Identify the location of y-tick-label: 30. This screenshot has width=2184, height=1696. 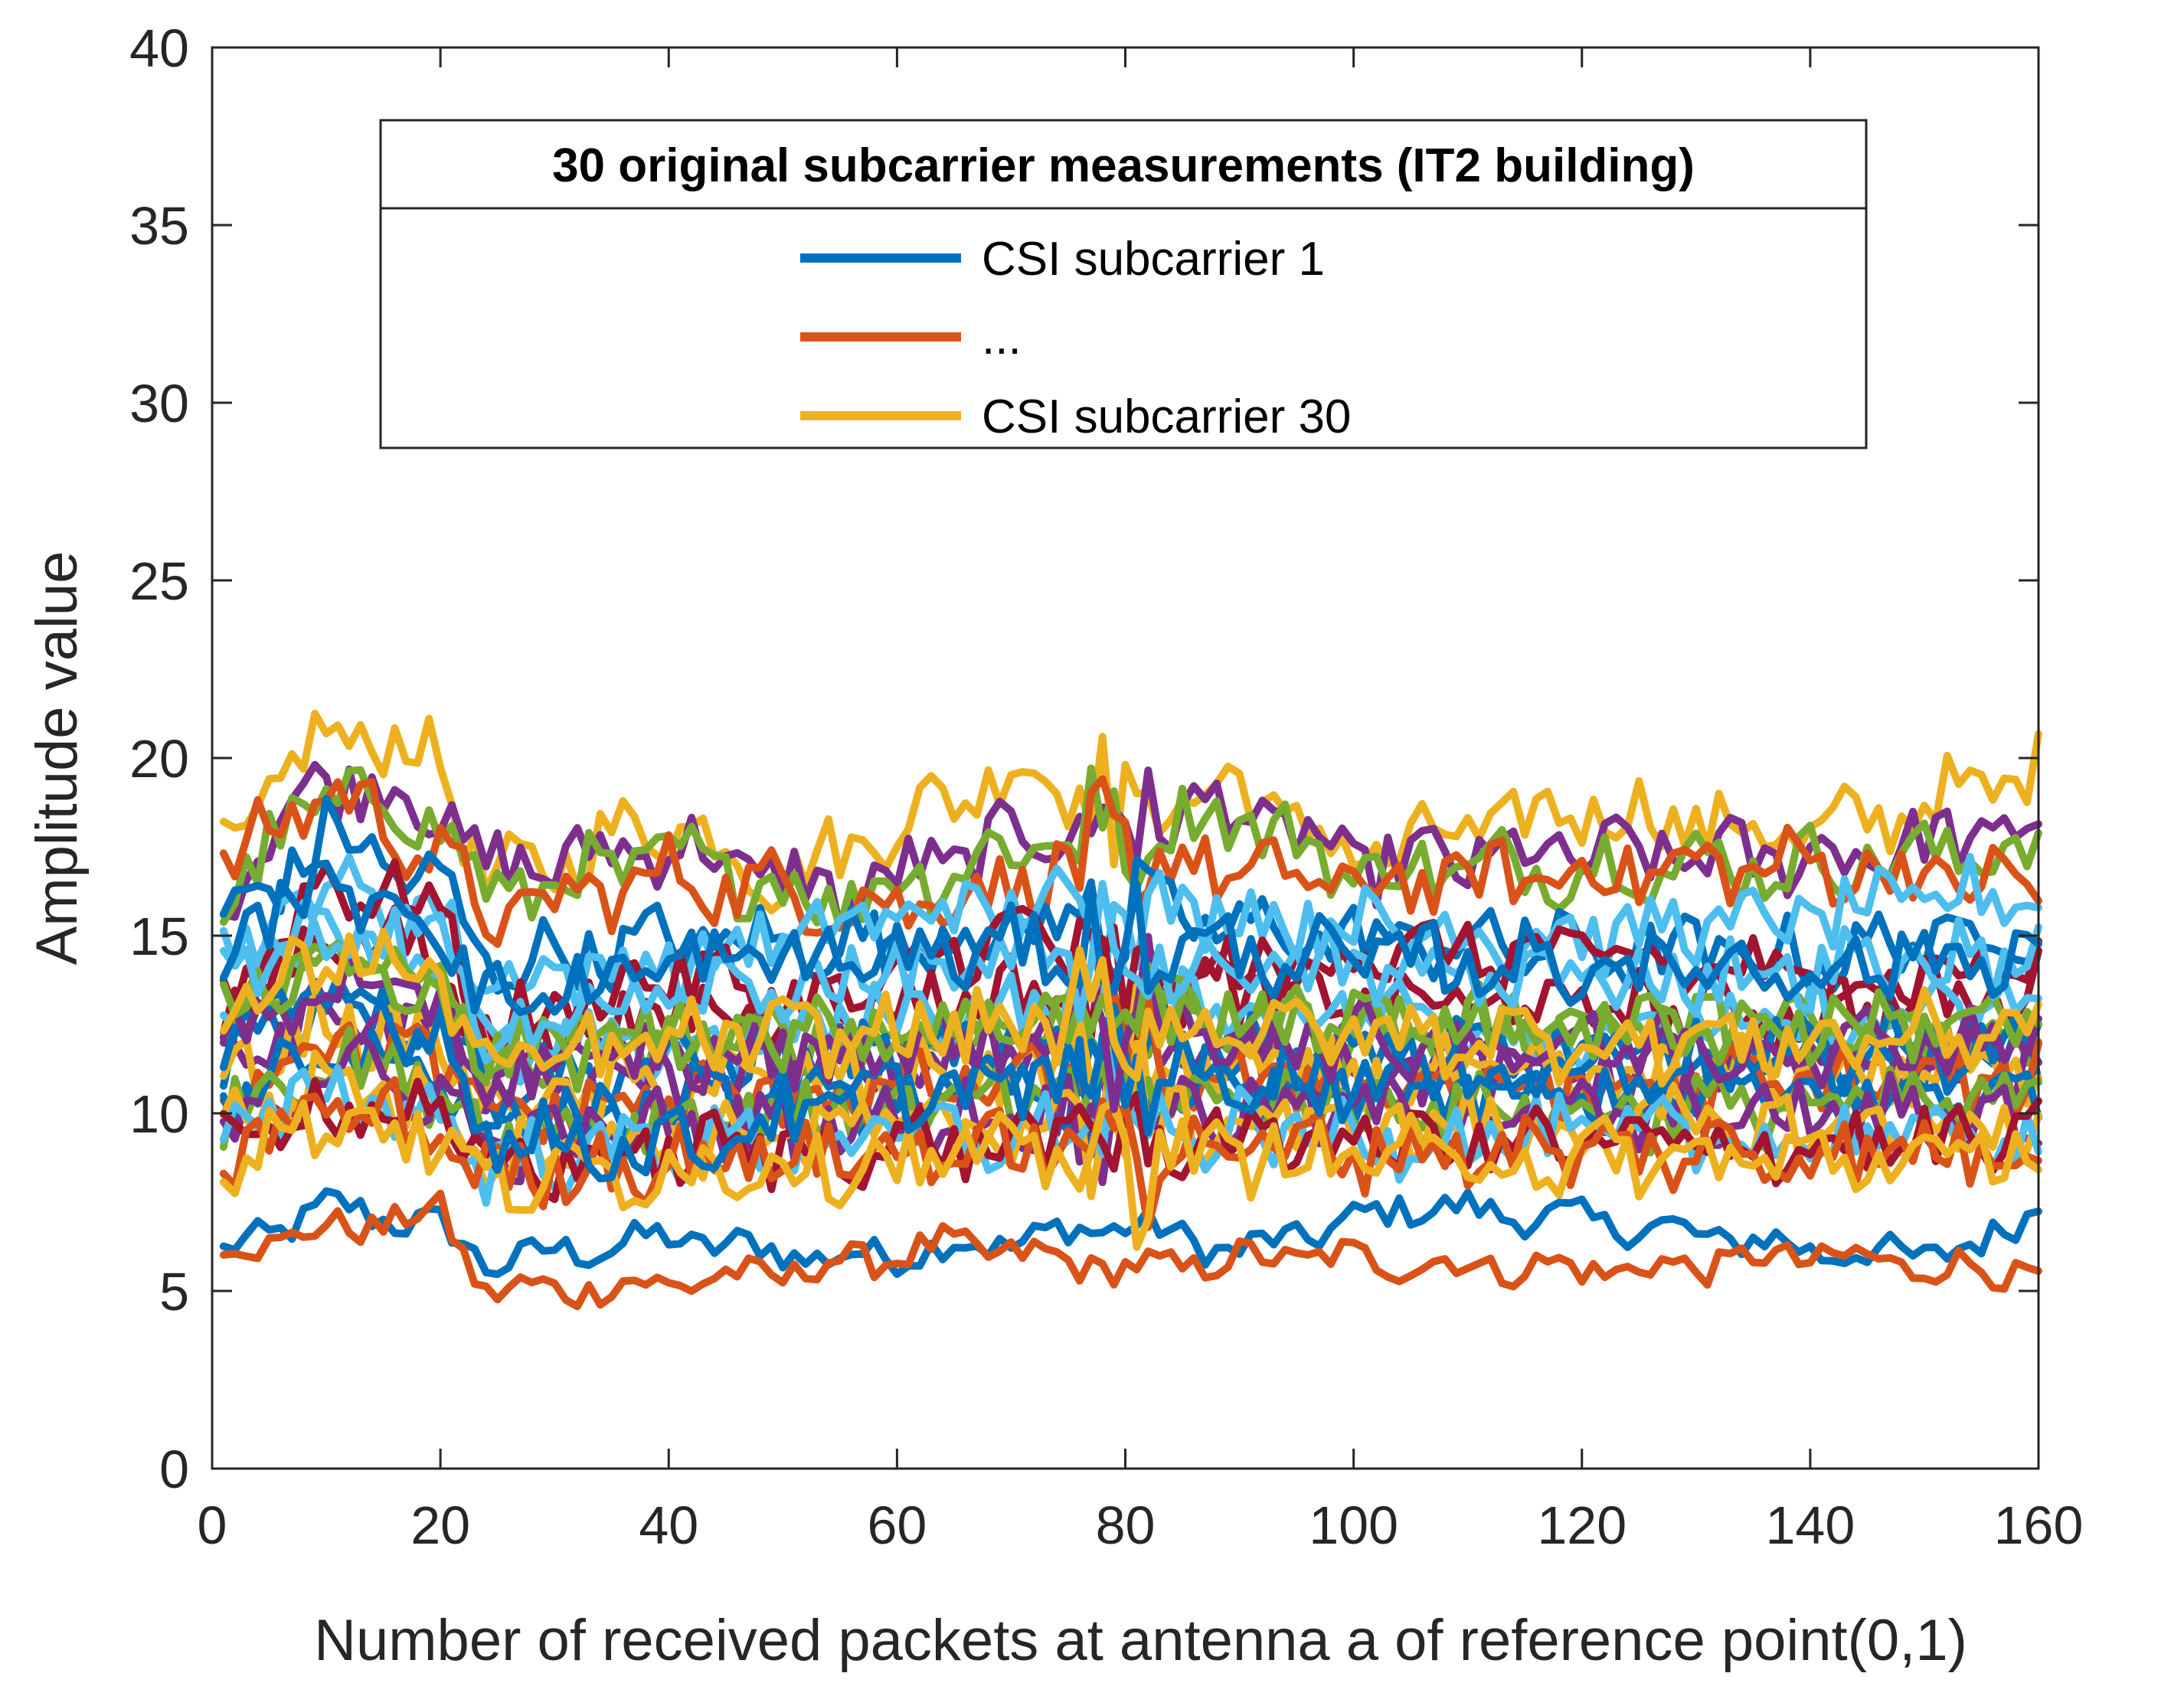
(159, 404).